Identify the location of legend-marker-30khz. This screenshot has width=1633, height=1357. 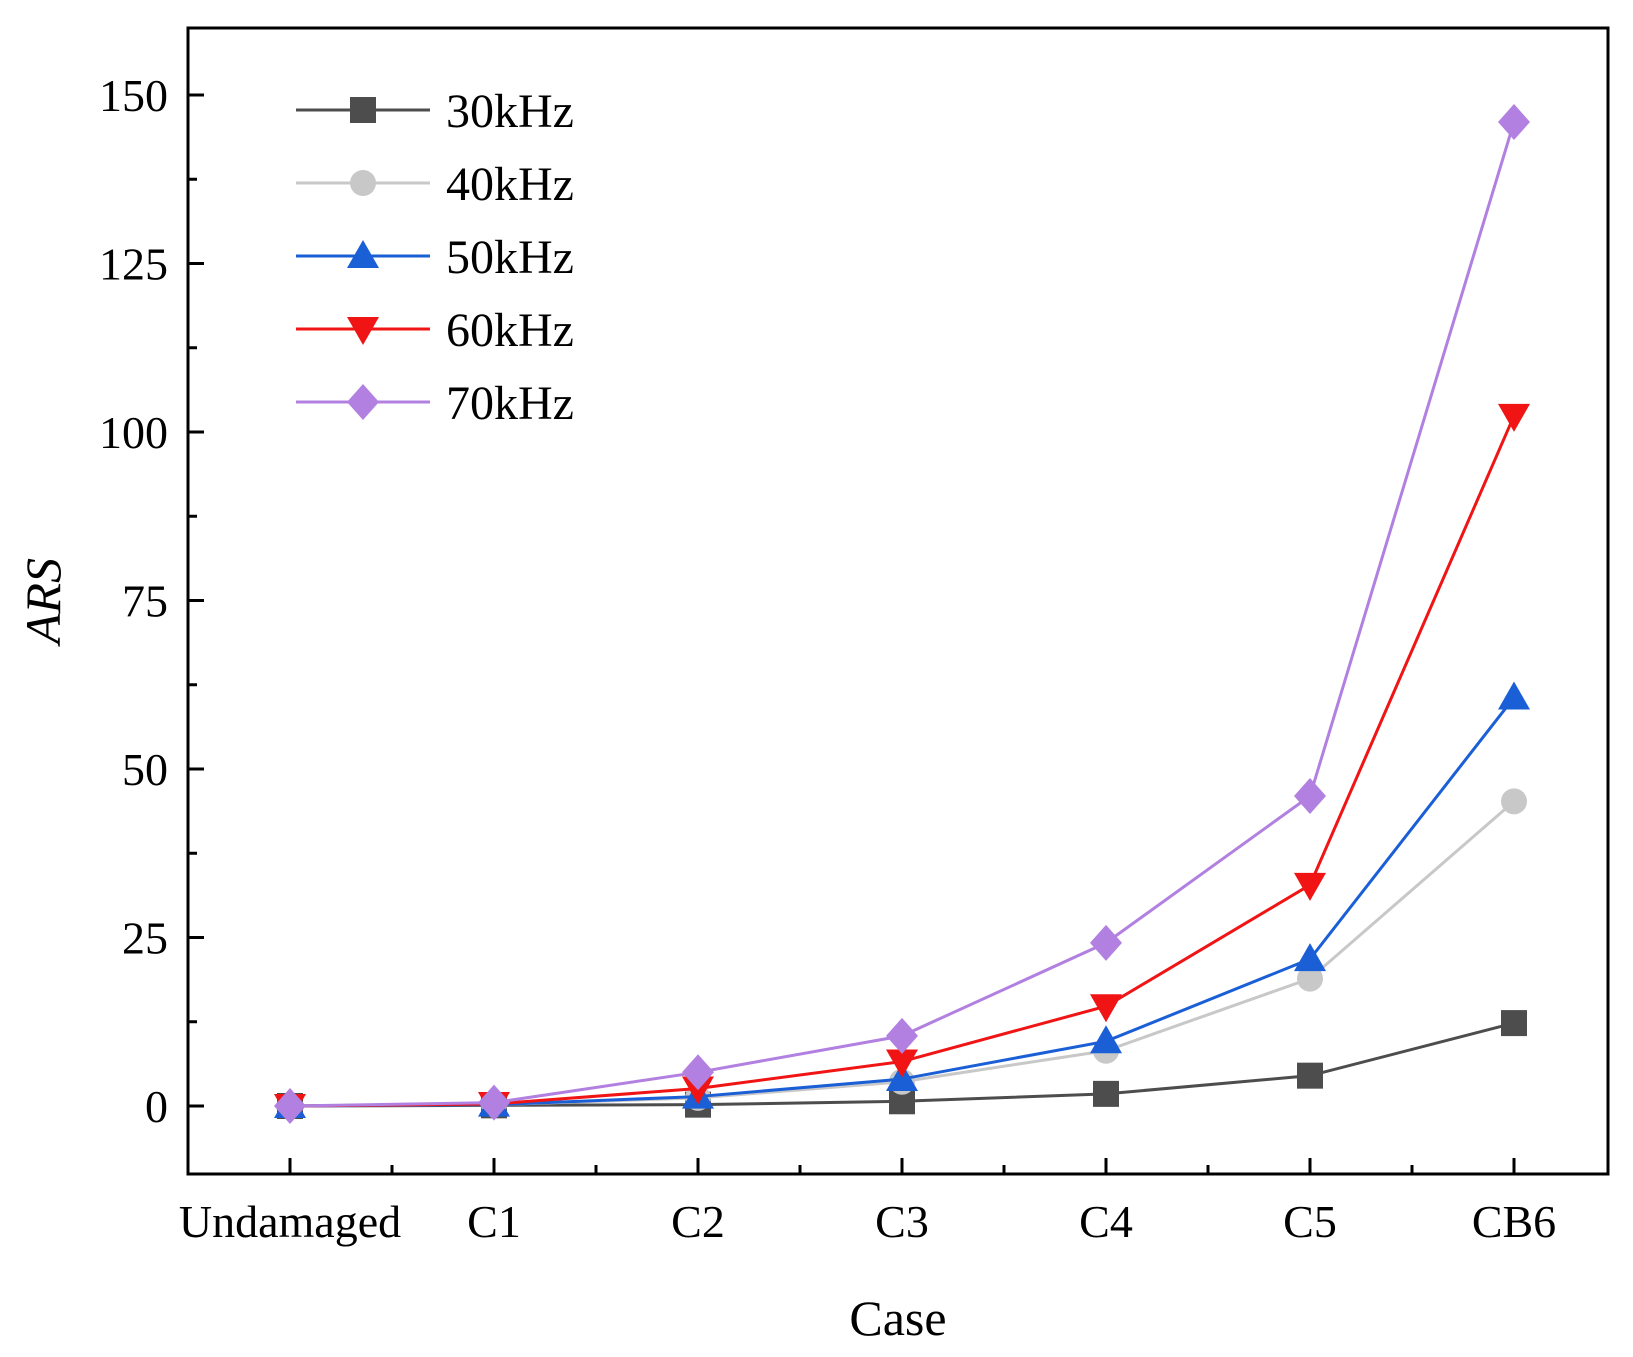
(363, 110).